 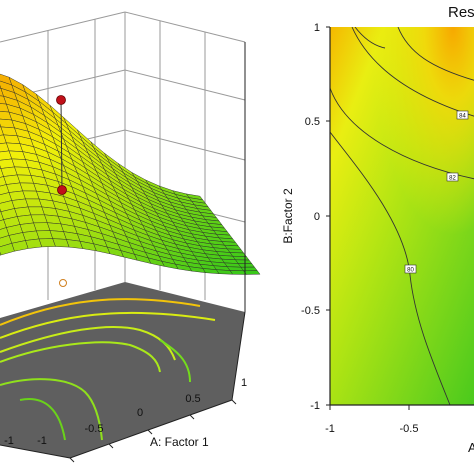 I want to click on x-axis-title-3d: A: Factor 1, so click(x=179, y=442).